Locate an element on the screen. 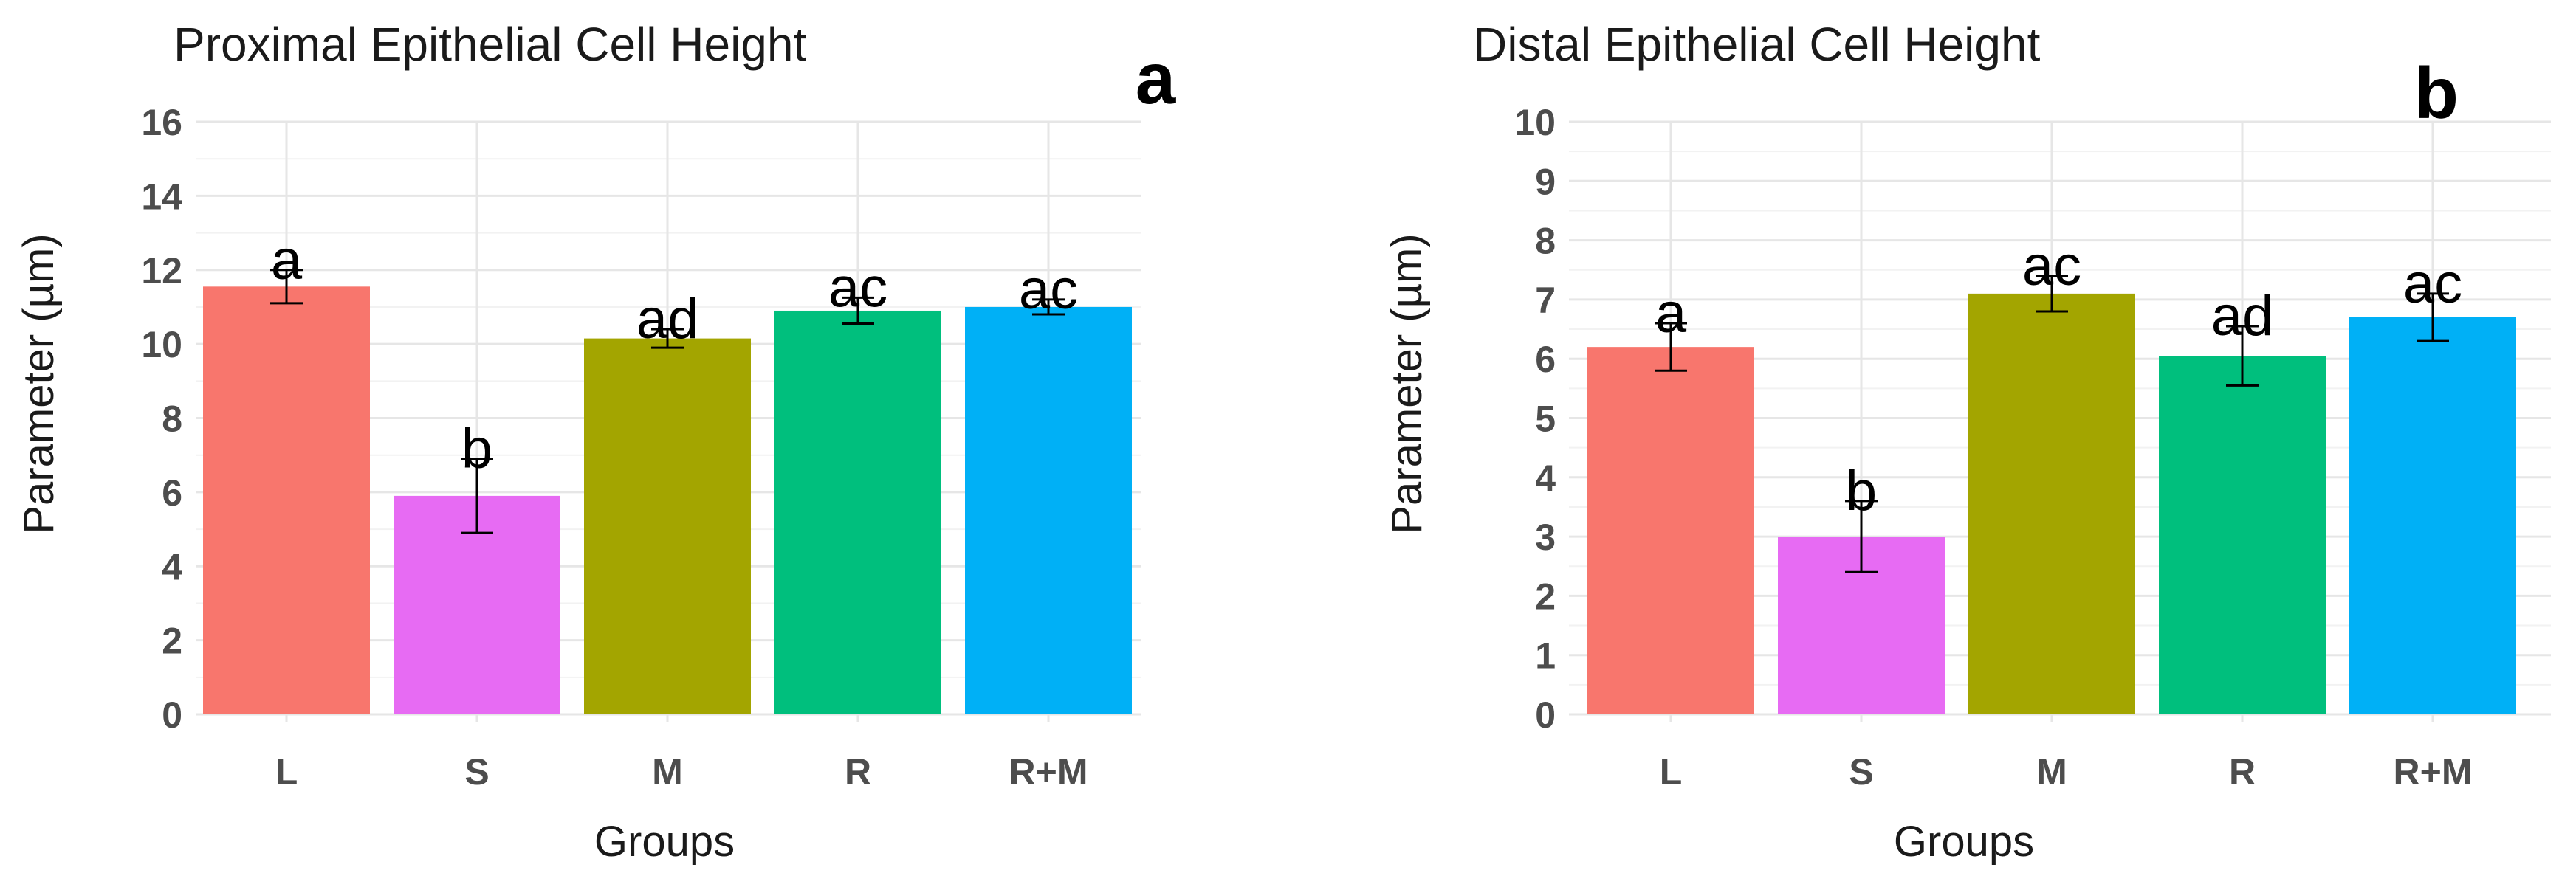 The height and width of the screenshot is (890, 2576). significance-labels: a b ac ad ac is located at coordinates (2058, 378).